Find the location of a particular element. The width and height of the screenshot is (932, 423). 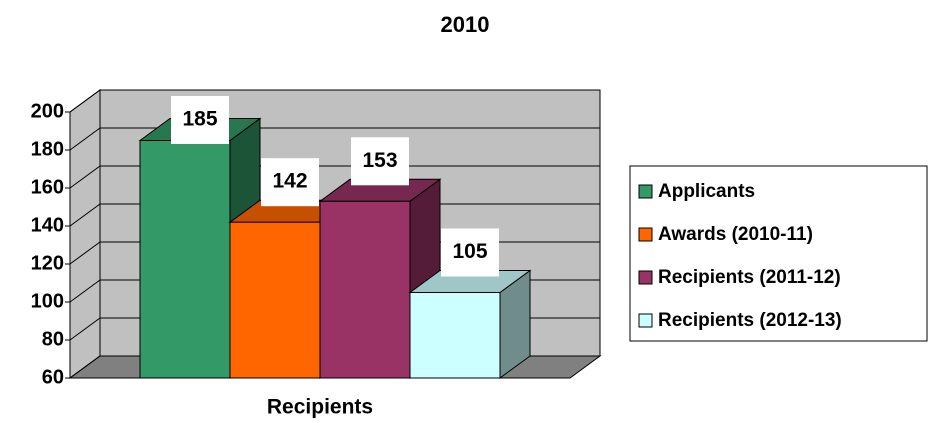

value-label: 185 is located at coordinates (199, 119).